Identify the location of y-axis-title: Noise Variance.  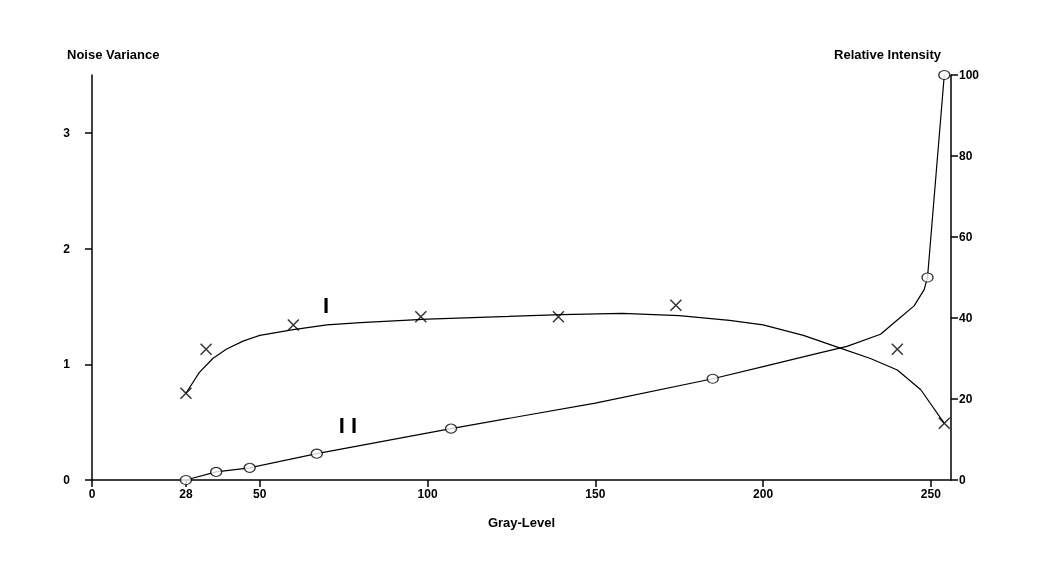
(113, 54).